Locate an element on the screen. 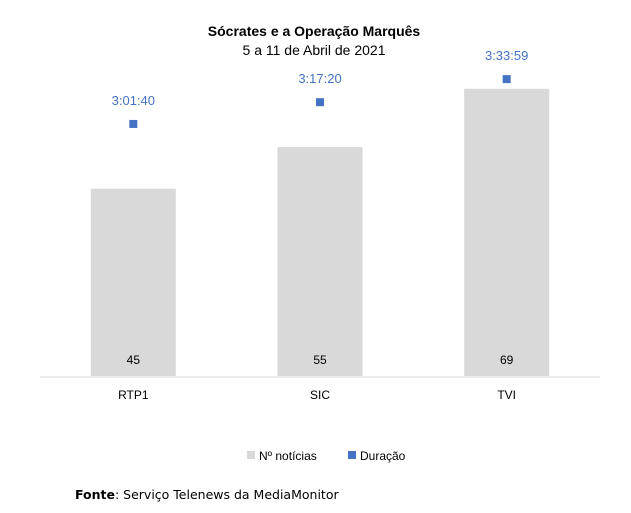 This screenshot has height=513, width=631. duration-label-tvi: 3:33:59 is located at coordinates (506, 55).